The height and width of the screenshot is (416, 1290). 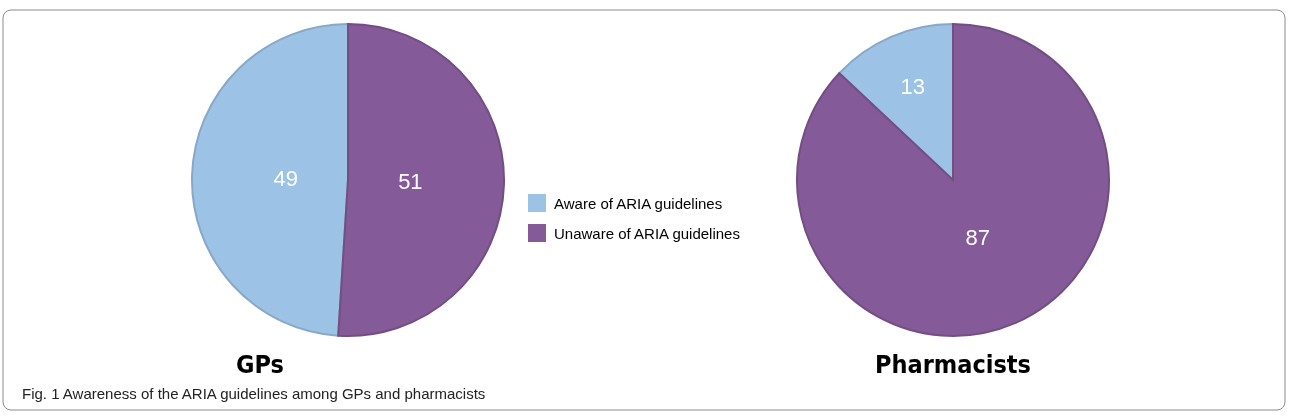 What do you see at coordinates (912, 87) in the screenshot?
I see `data-label: 13` at bounding box center [912, 87].